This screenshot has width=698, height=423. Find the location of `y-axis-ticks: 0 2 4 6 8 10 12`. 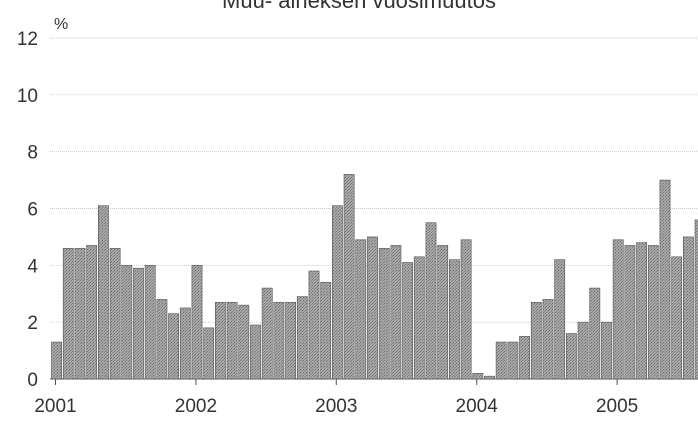

y-axis-ticks: 0 2 4 6 8 10 12 is located at coordinates (28, 210).